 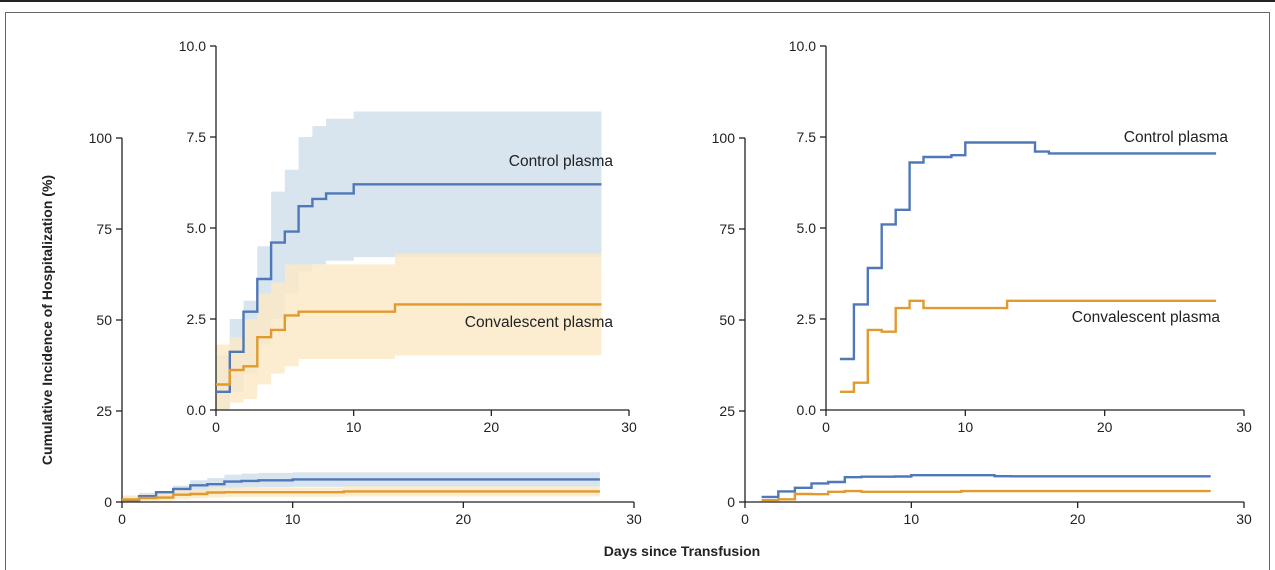 What do you see at coordinates (912, 519) in the screenshot?
I see `right-main-x-tick-label: 10` at bounding box center [912, 519].